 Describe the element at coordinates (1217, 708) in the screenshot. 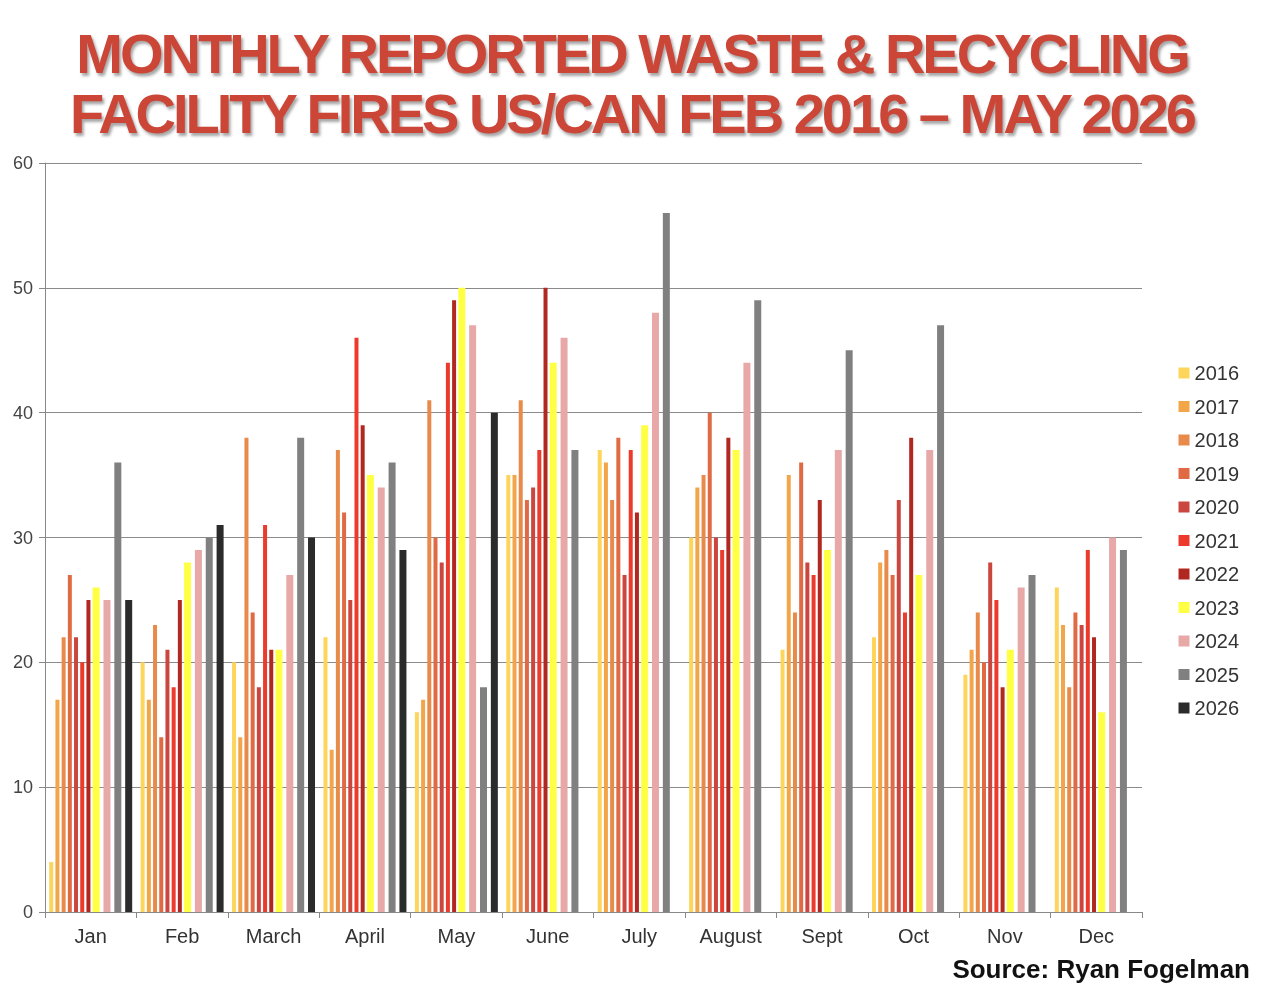

I see `legend-label: 2026` at that location.